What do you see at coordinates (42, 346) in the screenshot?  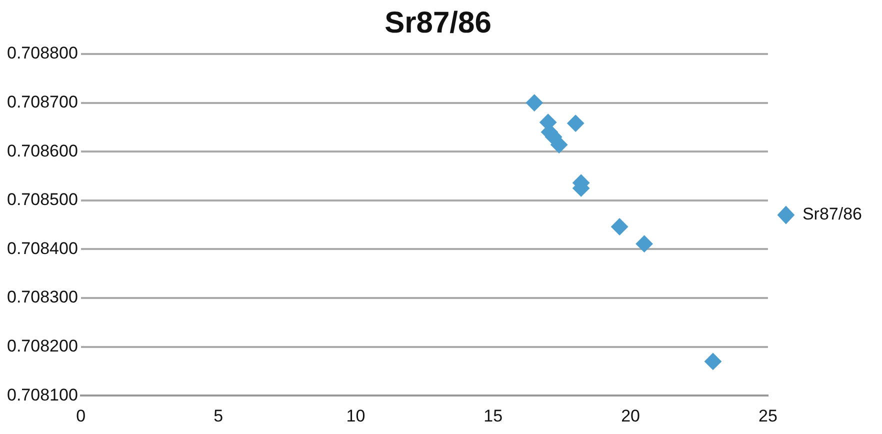 I see `y-tick-label: 0.708200` at bounding box center [42, 346].